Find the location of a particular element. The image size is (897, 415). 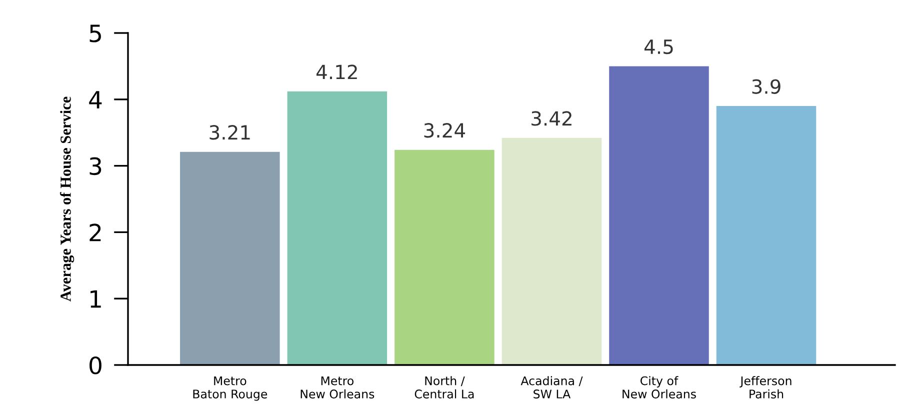

data-label: 3.42 is located at coordinates (552, 118).